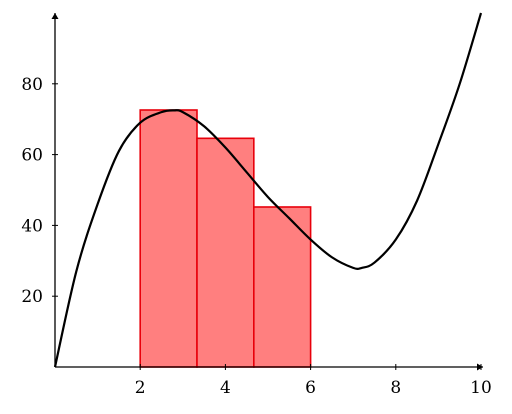  What do you see at coordinates (32, 226) in the screenshot?
I see `y-tick-label-40: 40` at bounding box center [32, 226].